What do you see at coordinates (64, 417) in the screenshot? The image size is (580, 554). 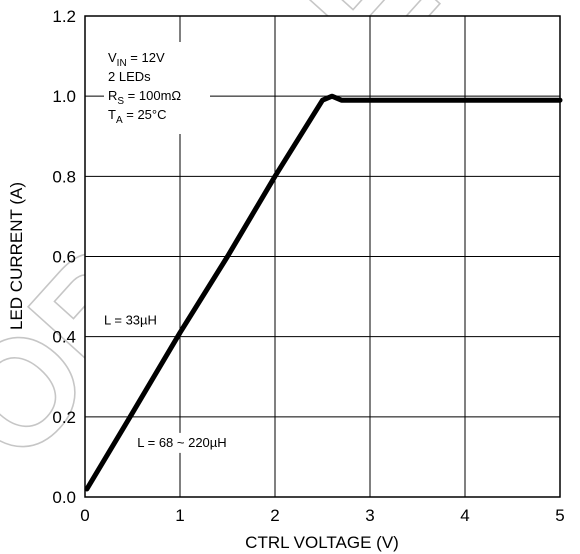 I see `y-tick-label: 0.2` at bounding box center [64, 417].